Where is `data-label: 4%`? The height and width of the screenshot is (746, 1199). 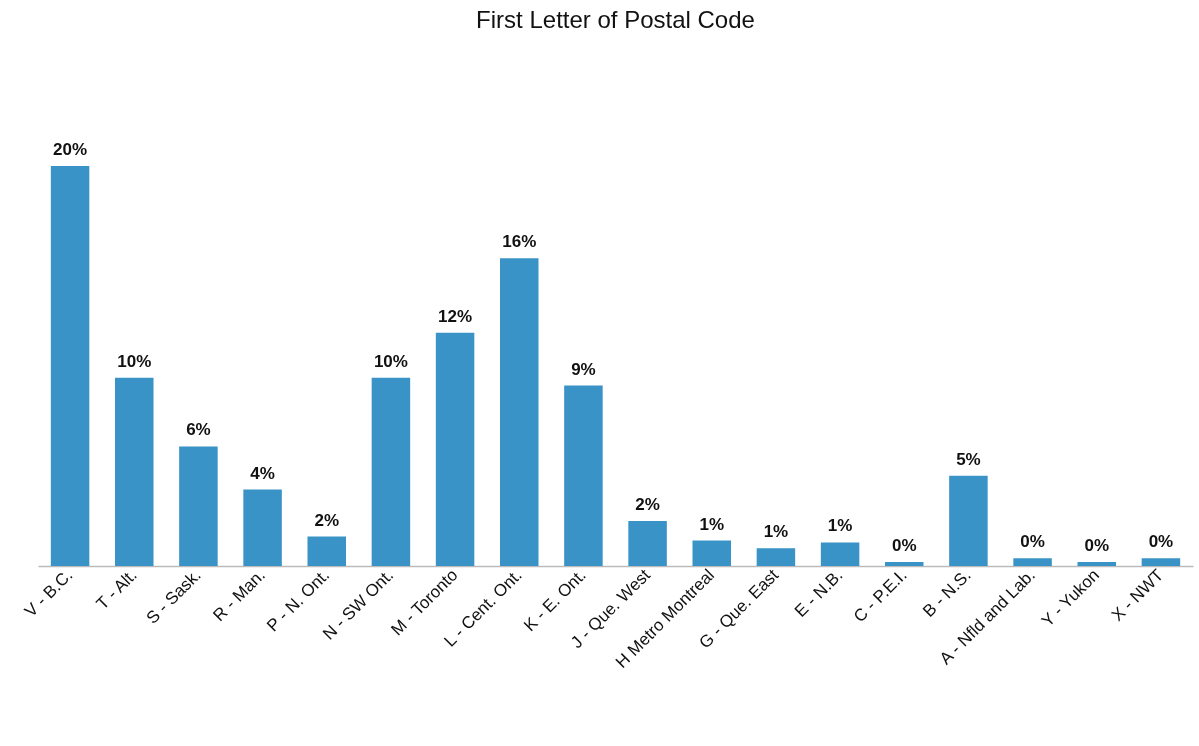
data-label: 4% is located at coordinates (262, 473).